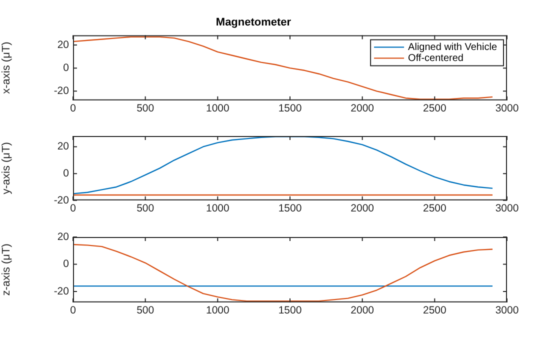  What do you see at coordinates (453, 47) in the screenshot?
I see `legend-label: Aligned with Vehicle` at bounding box center [453, 47].